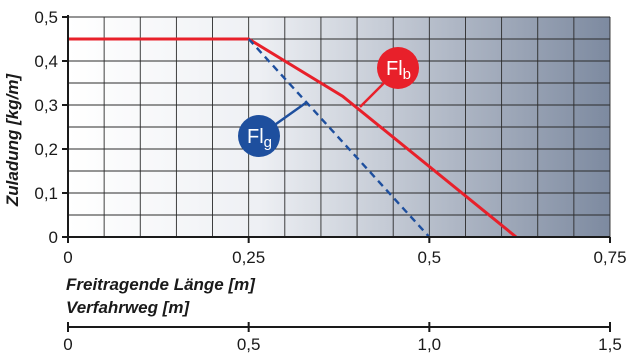 This screenshot has height=358, width=633. I want to click on y-tick-label: 0,3, so click(46, 105).